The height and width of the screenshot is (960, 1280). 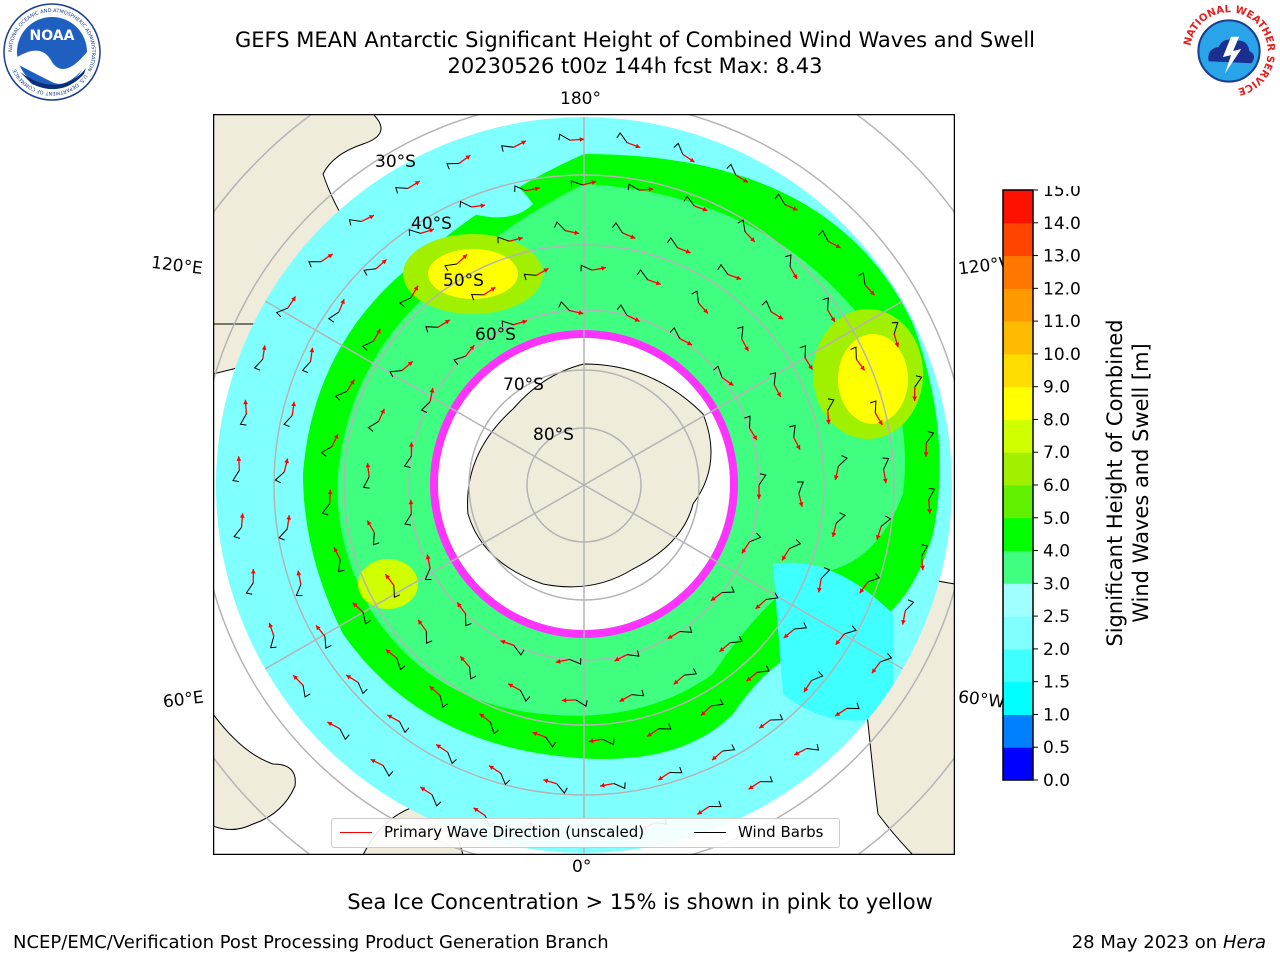 I want to click on colorbar-tick-label: 1.5, so click(x=1056, y=683).